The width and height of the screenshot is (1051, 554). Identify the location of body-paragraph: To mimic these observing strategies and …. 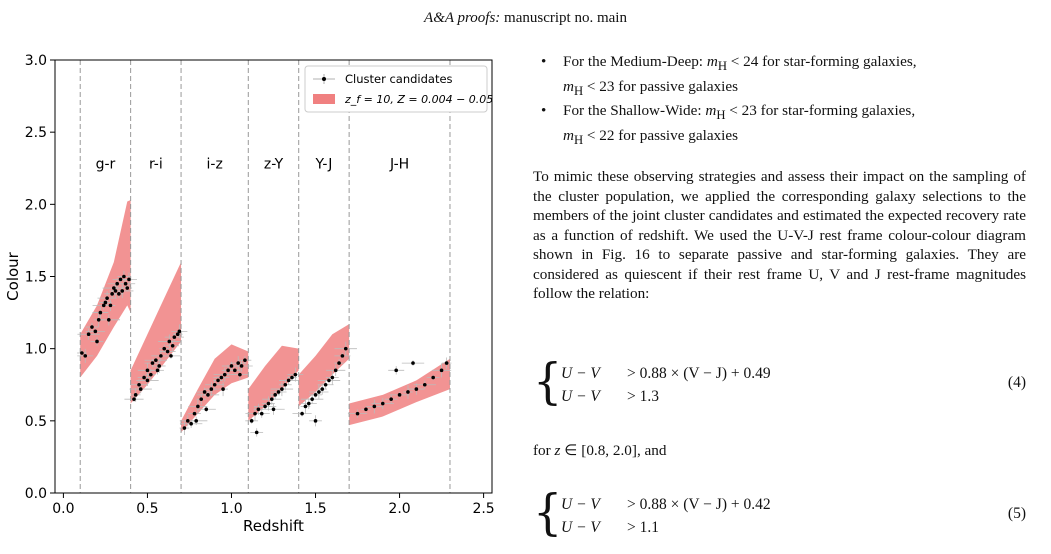
(779, 235).